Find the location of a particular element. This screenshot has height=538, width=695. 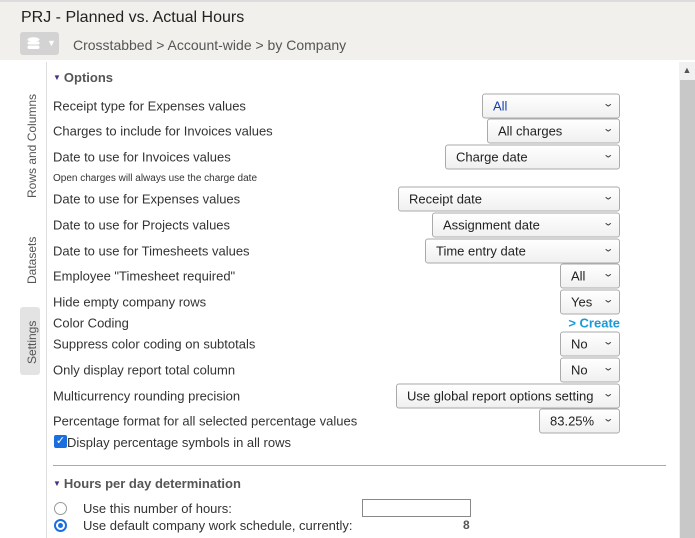

option-label: Hide empty company rows is located at coordinates (130, 302).